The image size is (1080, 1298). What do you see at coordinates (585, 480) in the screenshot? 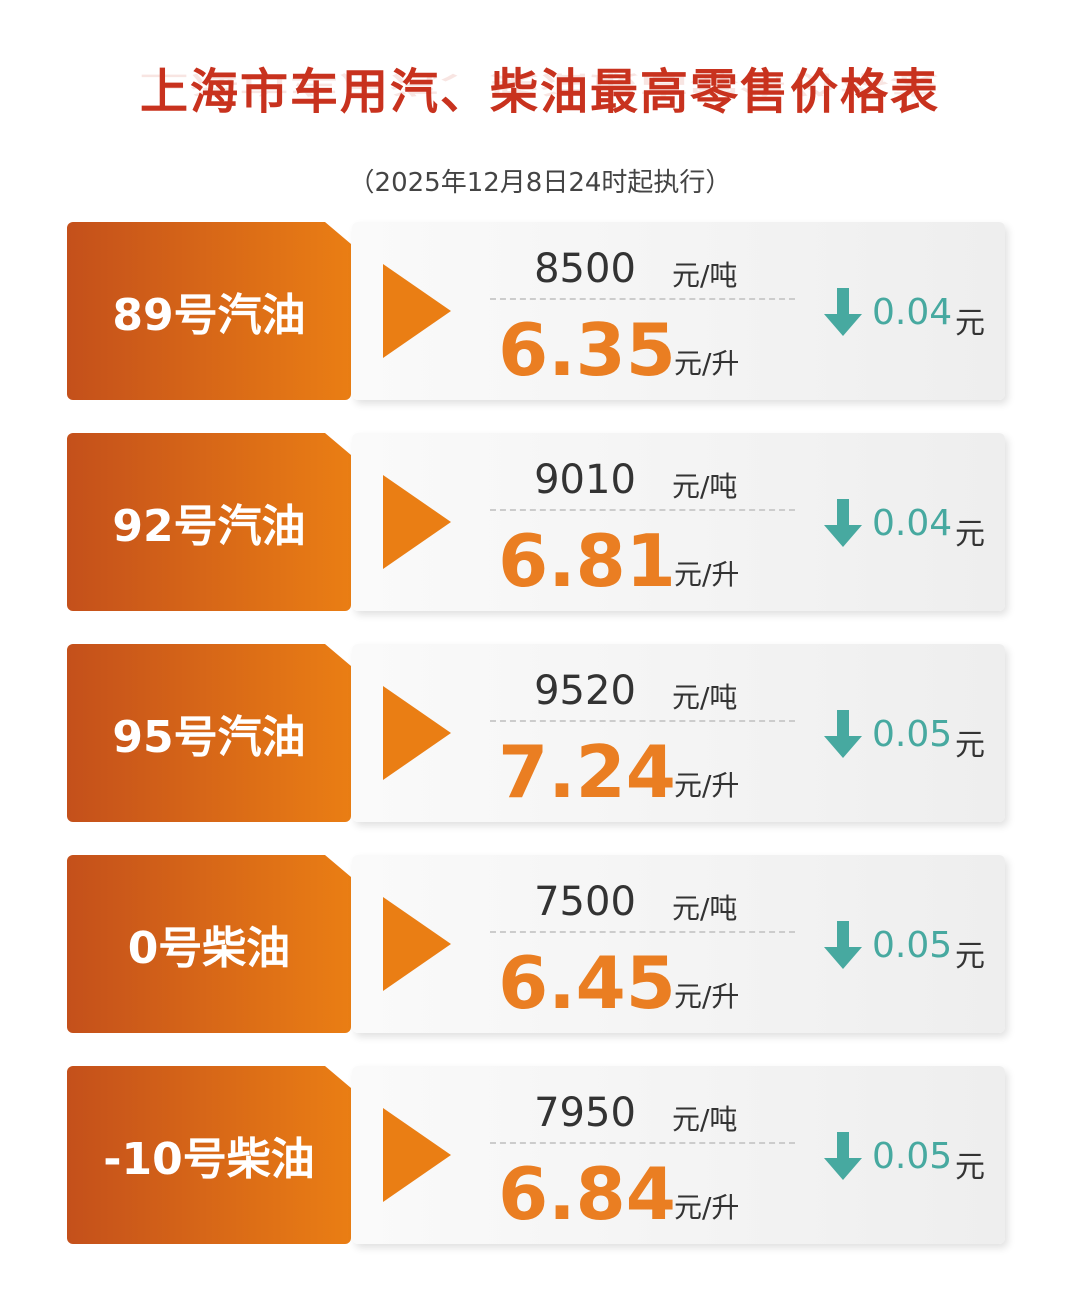
I see `price-per-ton: 9010` at bounding box center [585, 480].